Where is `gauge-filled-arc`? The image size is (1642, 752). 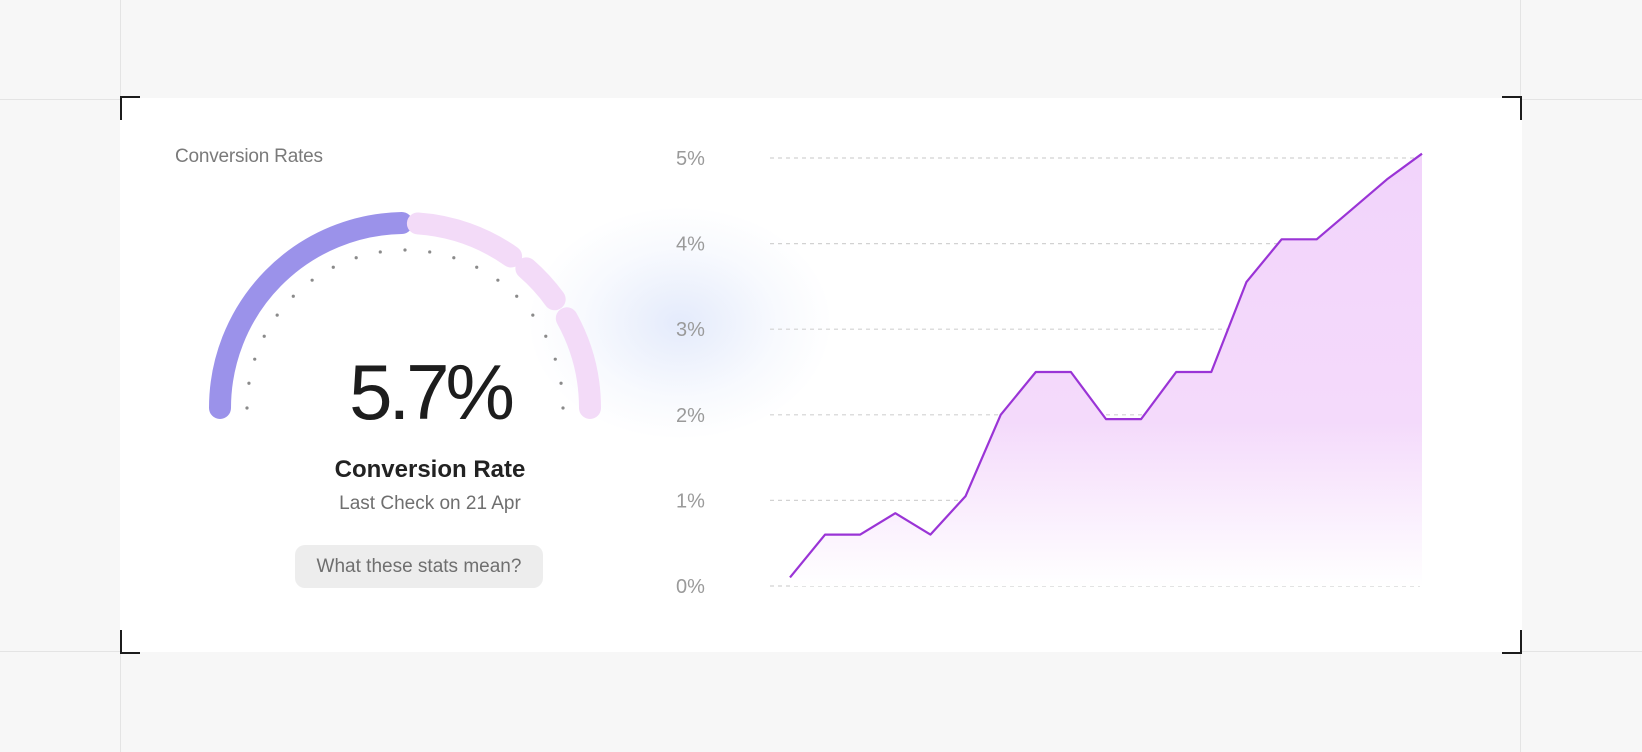
gauge-filled-arc is located at coordinates (311, 315).